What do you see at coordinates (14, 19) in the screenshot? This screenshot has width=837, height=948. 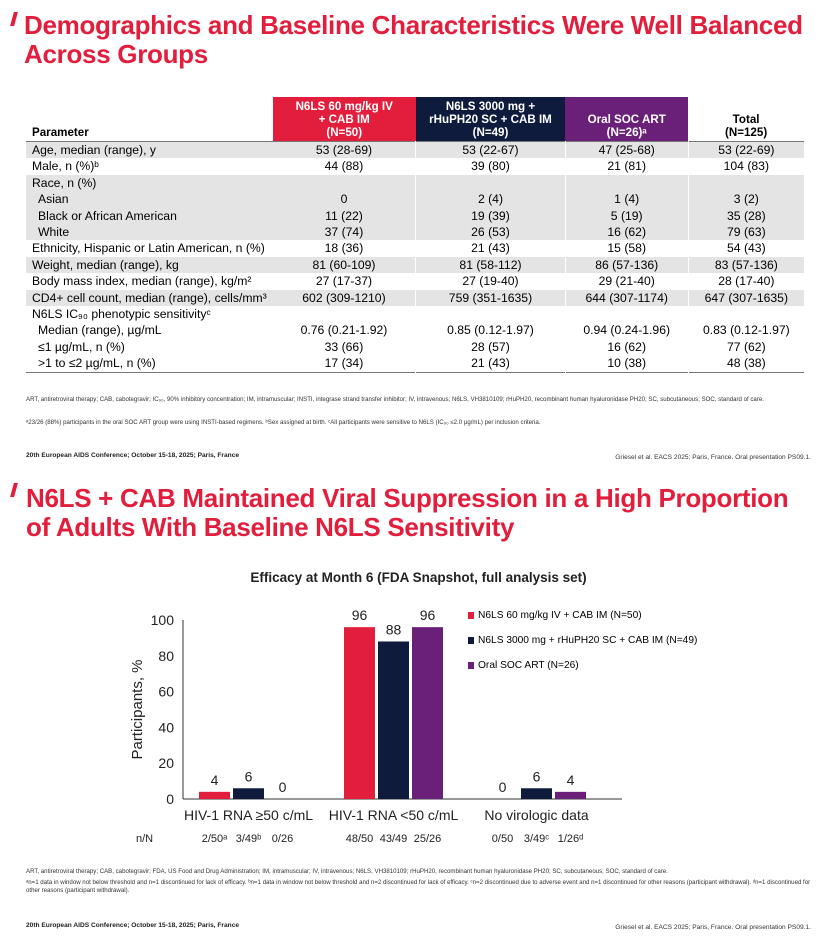 I see `title-accent-mark` at bounding box center [14, 19].